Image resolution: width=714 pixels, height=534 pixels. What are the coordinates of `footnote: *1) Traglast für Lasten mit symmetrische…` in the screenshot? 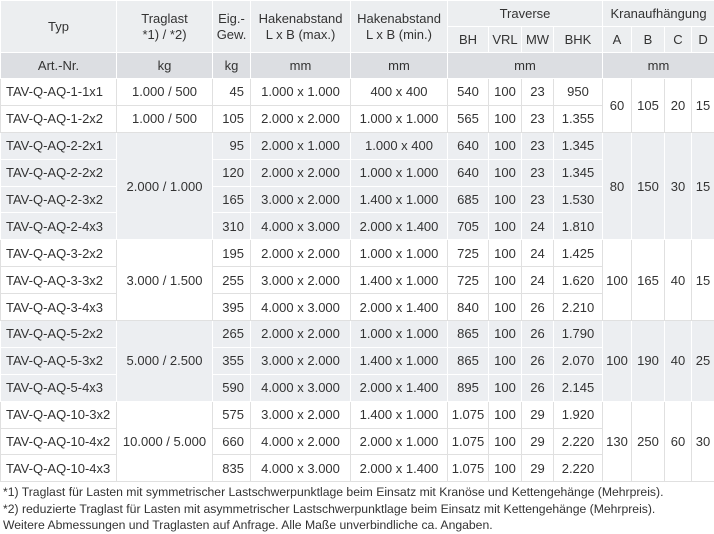 It's located at (333, 492).